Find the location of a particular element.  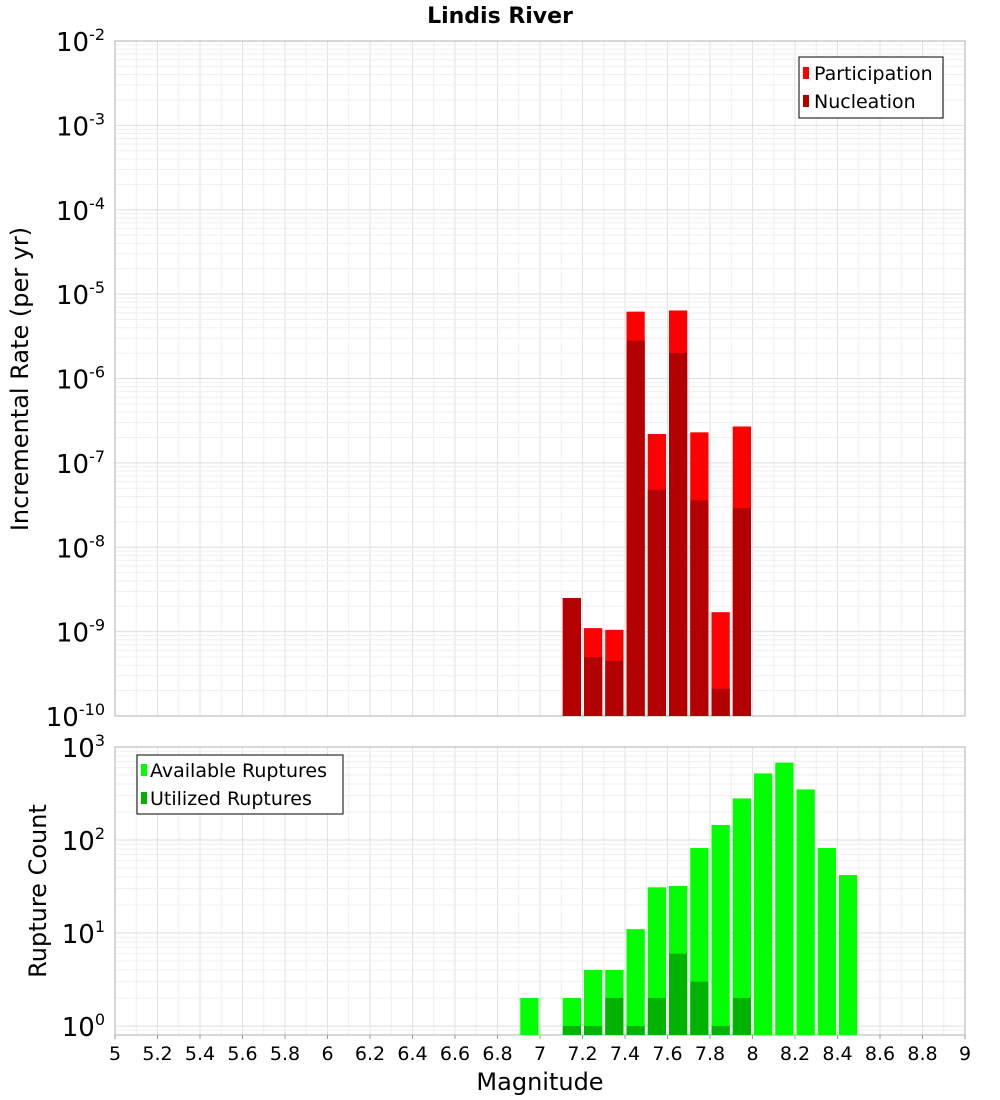

top-legend: Participation Nucleation is located at coordinates (871, 87).